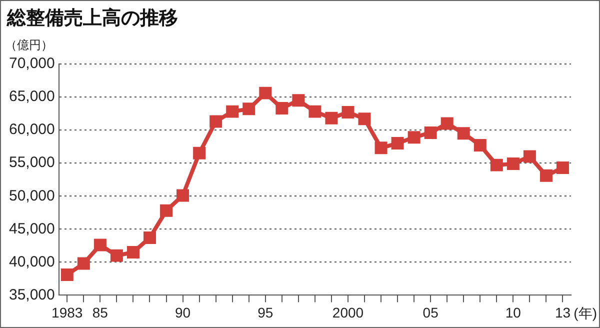 The image size is (600, 328). I want to click on y-tick-label: 55,000, so click(31, 163).